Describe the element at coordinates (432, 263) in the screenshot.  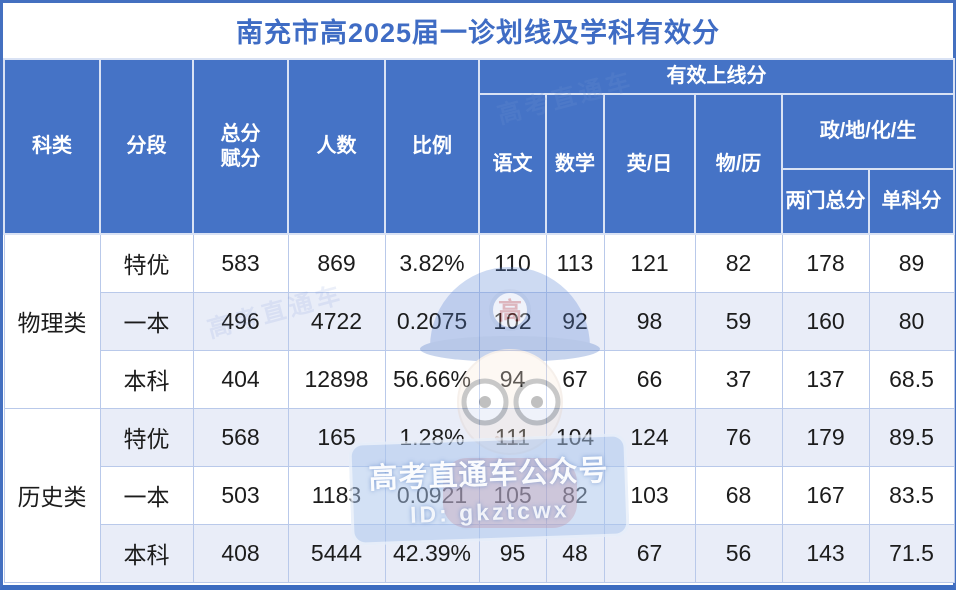
I see `cell-ratio: 3.82%` at that location.